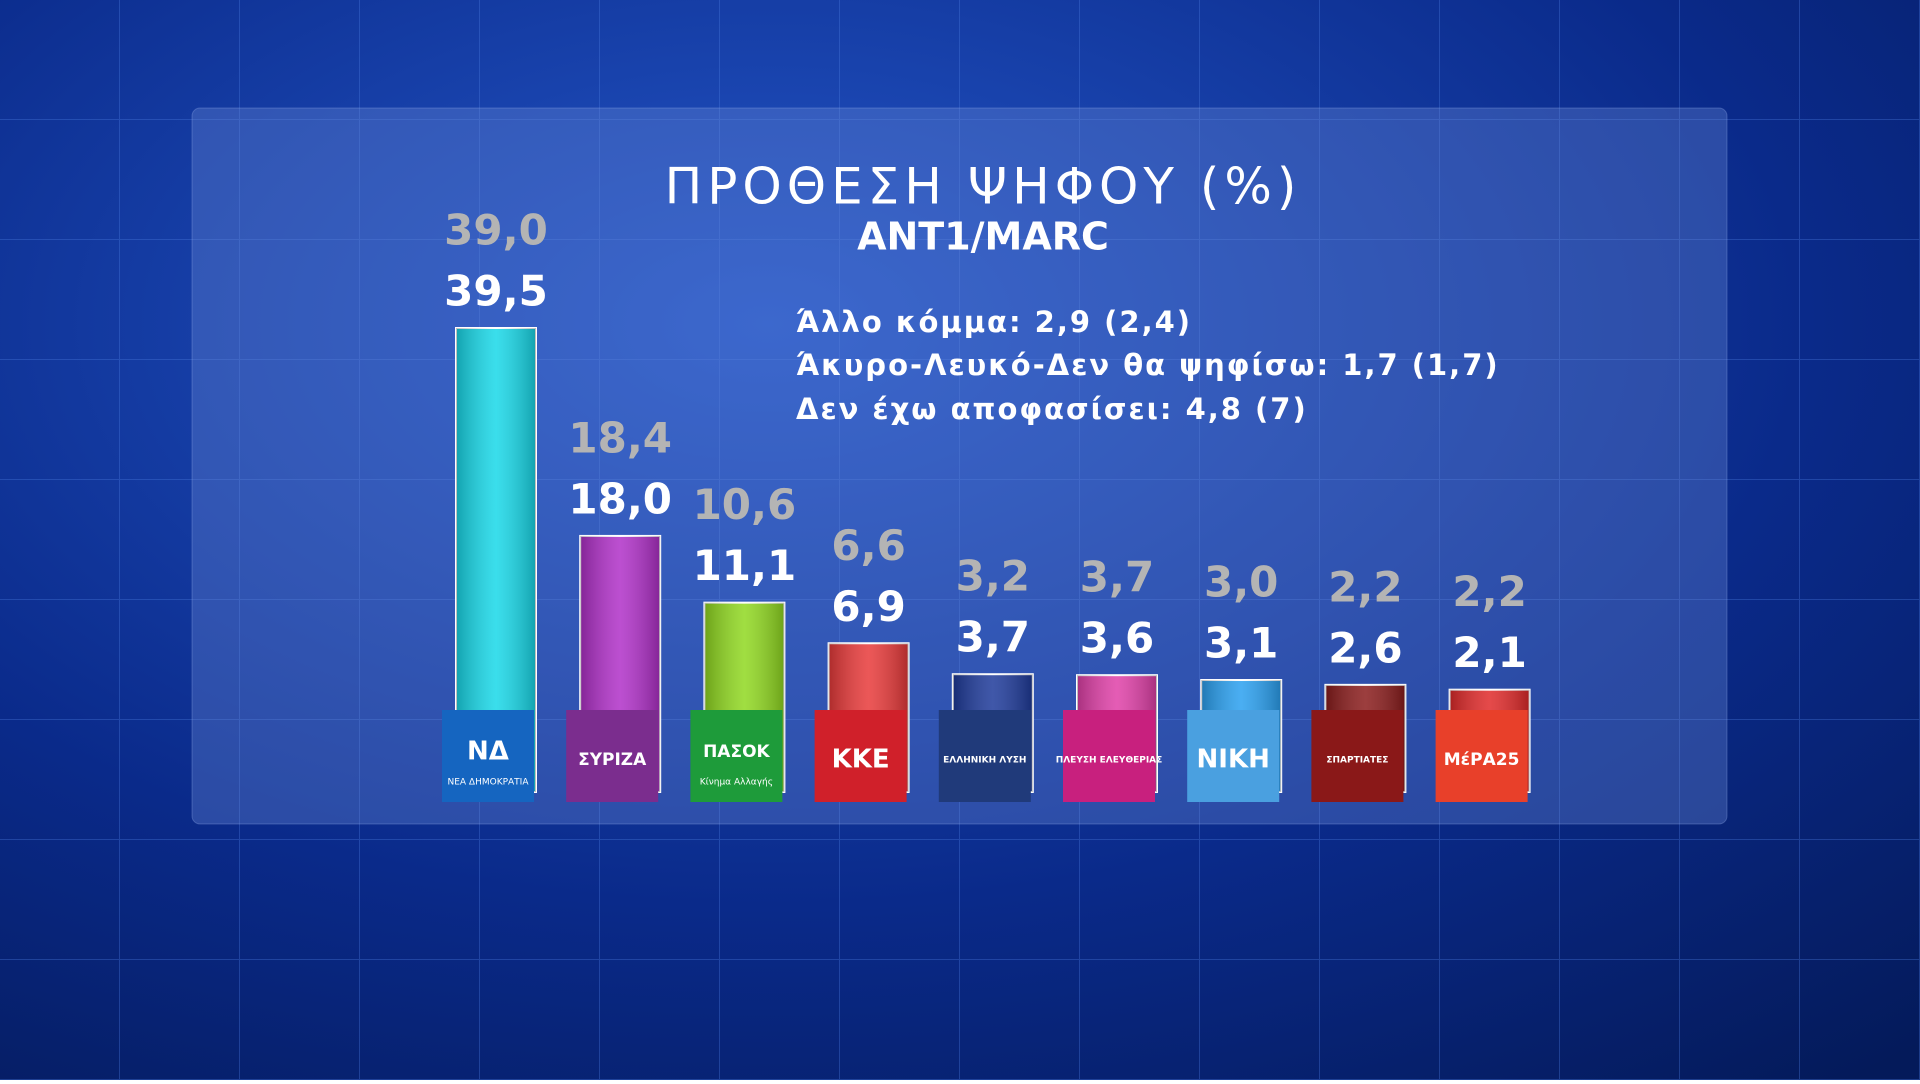 This screenshot has height=1084, width=1920. I want to click on value-label: 3,7, so click(993, 637).